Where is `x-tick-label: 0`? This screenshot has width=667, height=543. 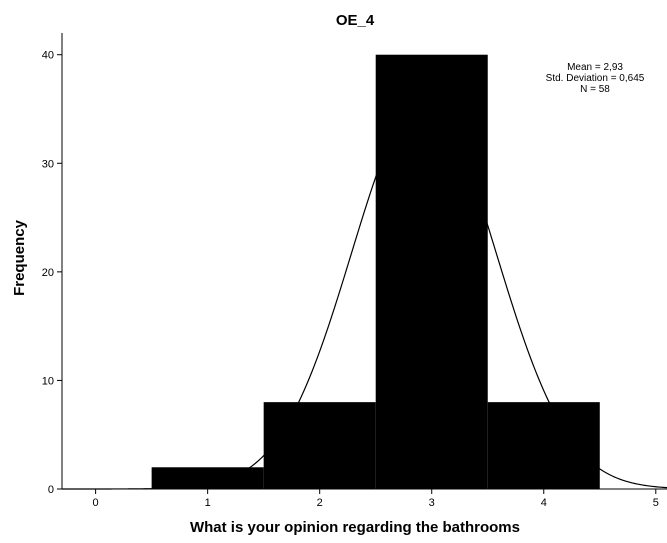
x-tick-label: 0 is located at coordinates (96, 503).